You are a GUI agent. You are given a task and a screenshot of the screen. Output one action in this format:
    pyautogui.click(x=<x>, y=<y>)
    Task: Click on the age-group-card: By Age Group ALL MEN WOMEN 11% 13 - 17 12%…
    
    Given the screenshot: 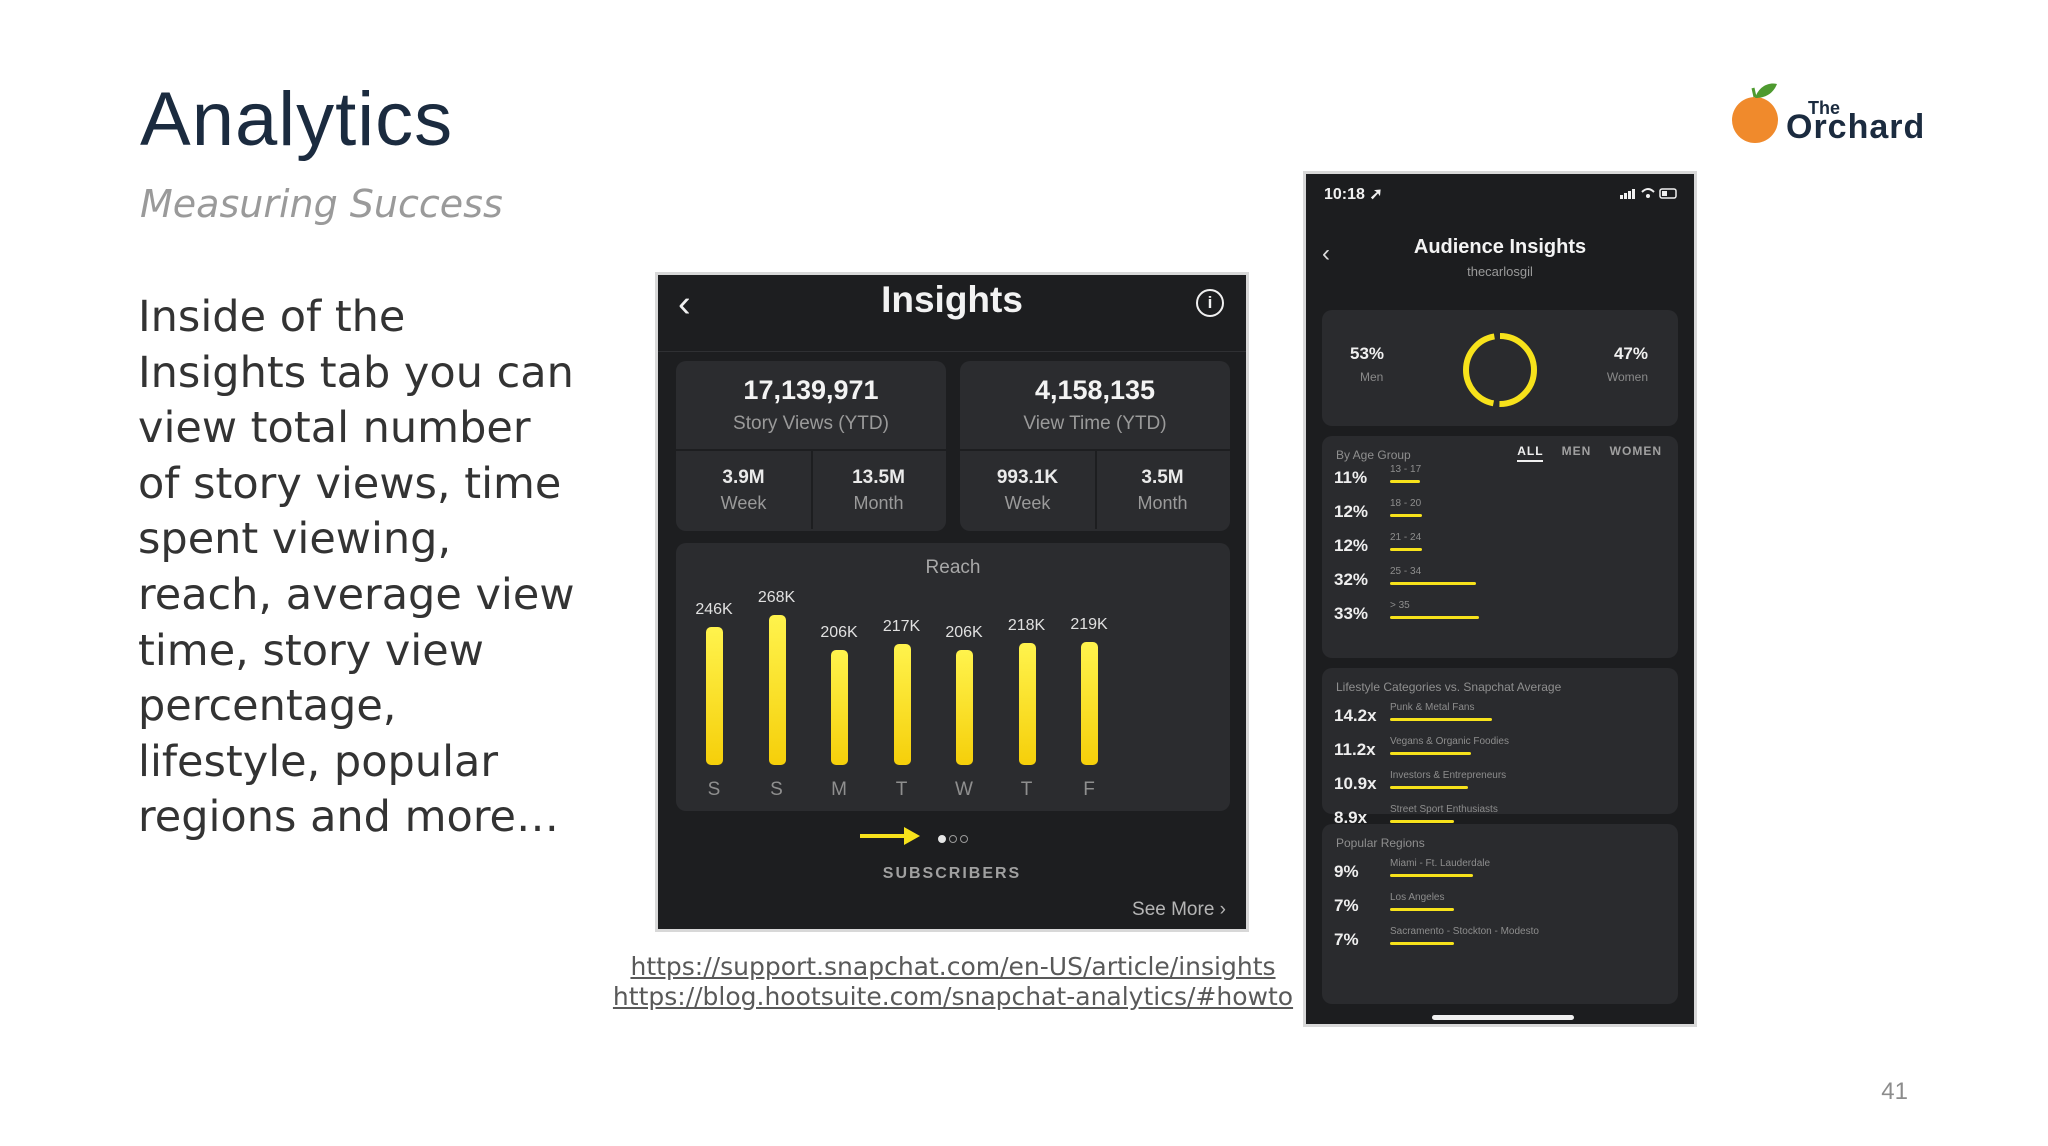 What is the action you would take?
    pyautogui.click(x=1500, y=547)
    